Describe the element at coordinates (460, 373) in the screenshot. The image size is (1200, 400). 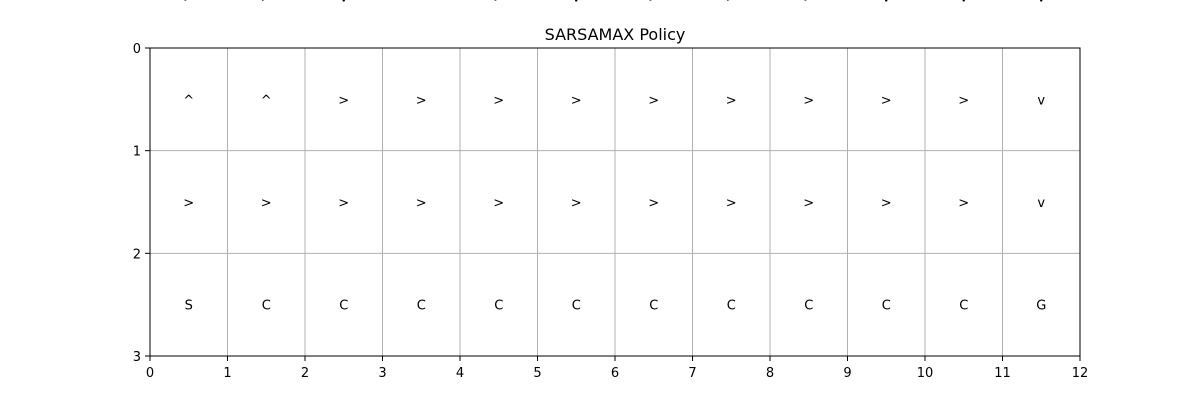
I see `x-tick-label: 4` at that location.